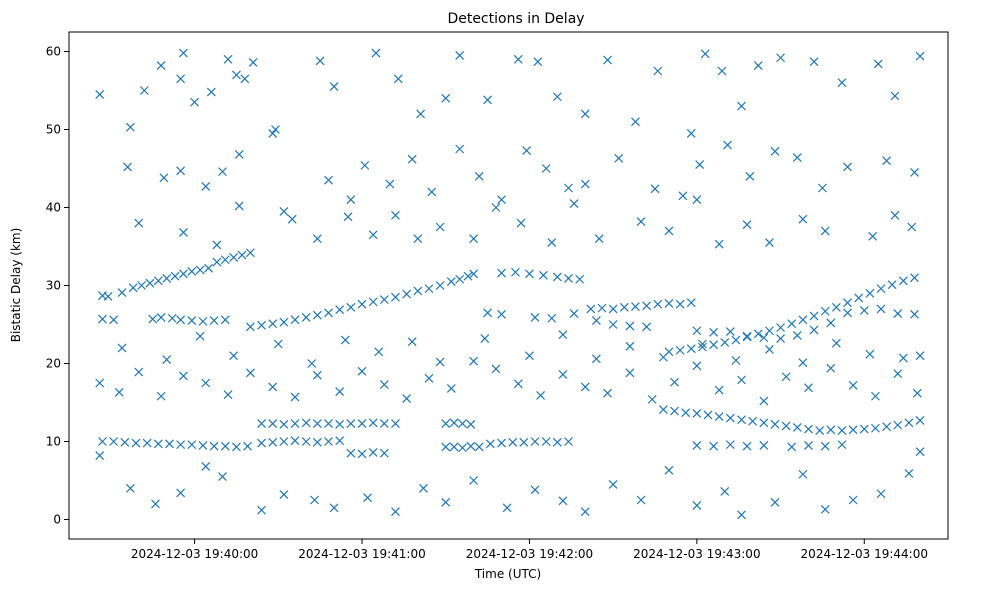 The image size is (989, 594). Describe the element at coordinates (53, 286) in the screenshot. I see `y-tick-label: 30` at that location.